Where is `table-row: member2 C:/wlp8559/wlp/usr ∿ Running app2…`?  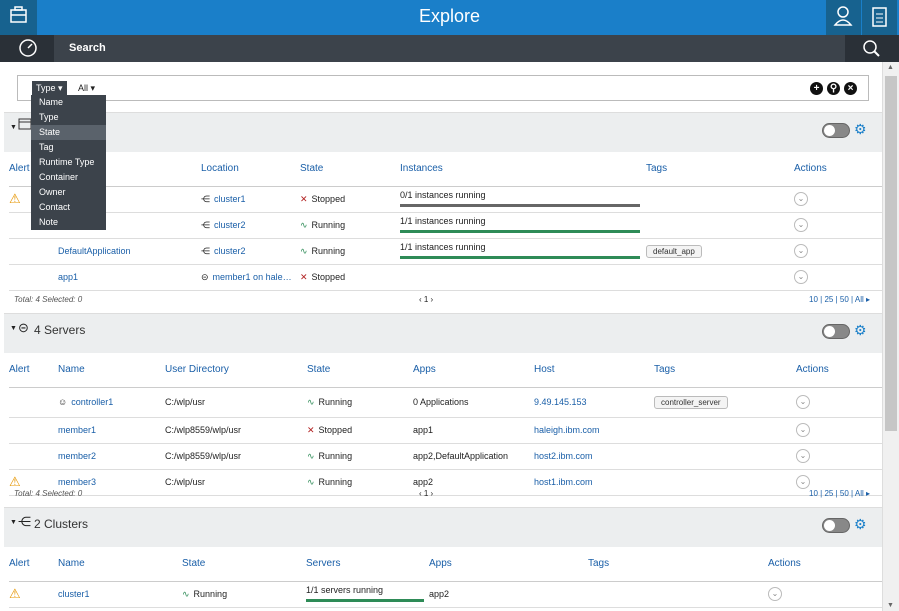
table-row: member2 C:/wlp8559/wlp/usr ∿ Running app2… is located at coordinates (445, 456).